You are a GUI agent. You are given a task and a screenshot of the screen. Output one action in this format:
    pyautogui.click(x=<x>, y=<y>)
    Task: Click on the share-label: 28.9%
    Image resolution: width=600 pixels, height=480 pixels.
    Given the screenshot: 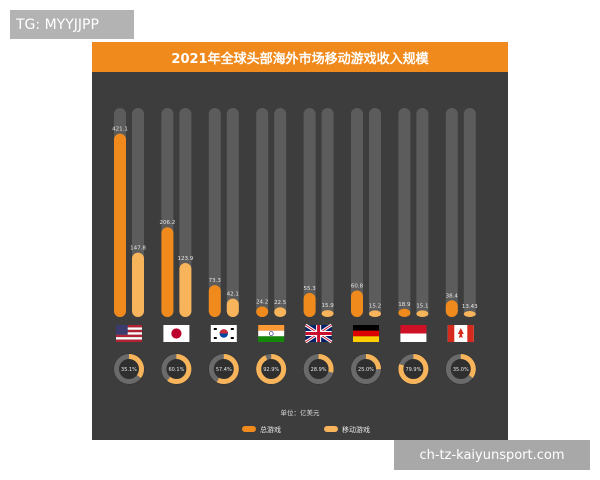 What is the action you would take?
    pyautogui.click(x=319, y=370)
    